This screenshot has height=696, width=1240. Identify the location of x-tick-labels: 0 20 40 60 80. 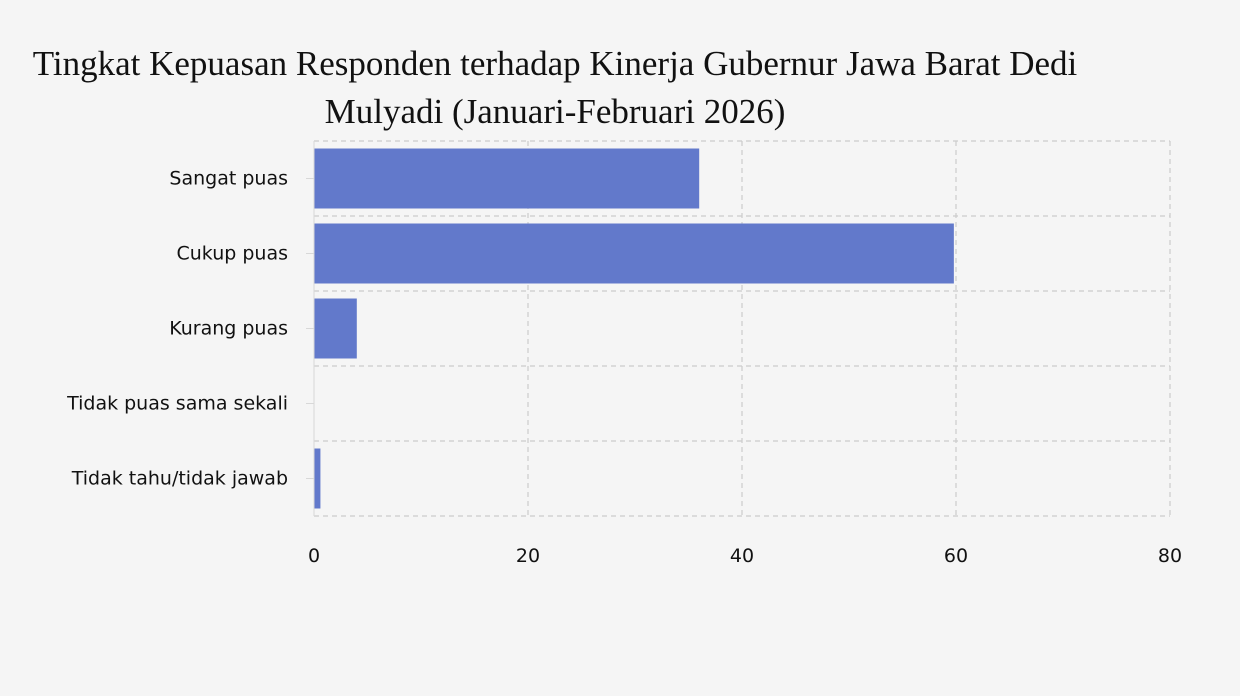
(745, 556).